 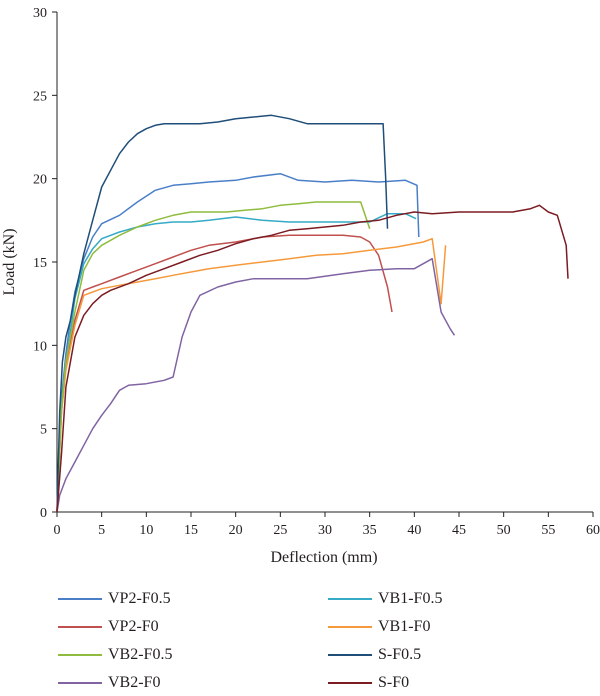 What do you see at coordinates (40, 180) in the screenshot?
I see `y-tick-label: 20` at bounding box center [40, 180].